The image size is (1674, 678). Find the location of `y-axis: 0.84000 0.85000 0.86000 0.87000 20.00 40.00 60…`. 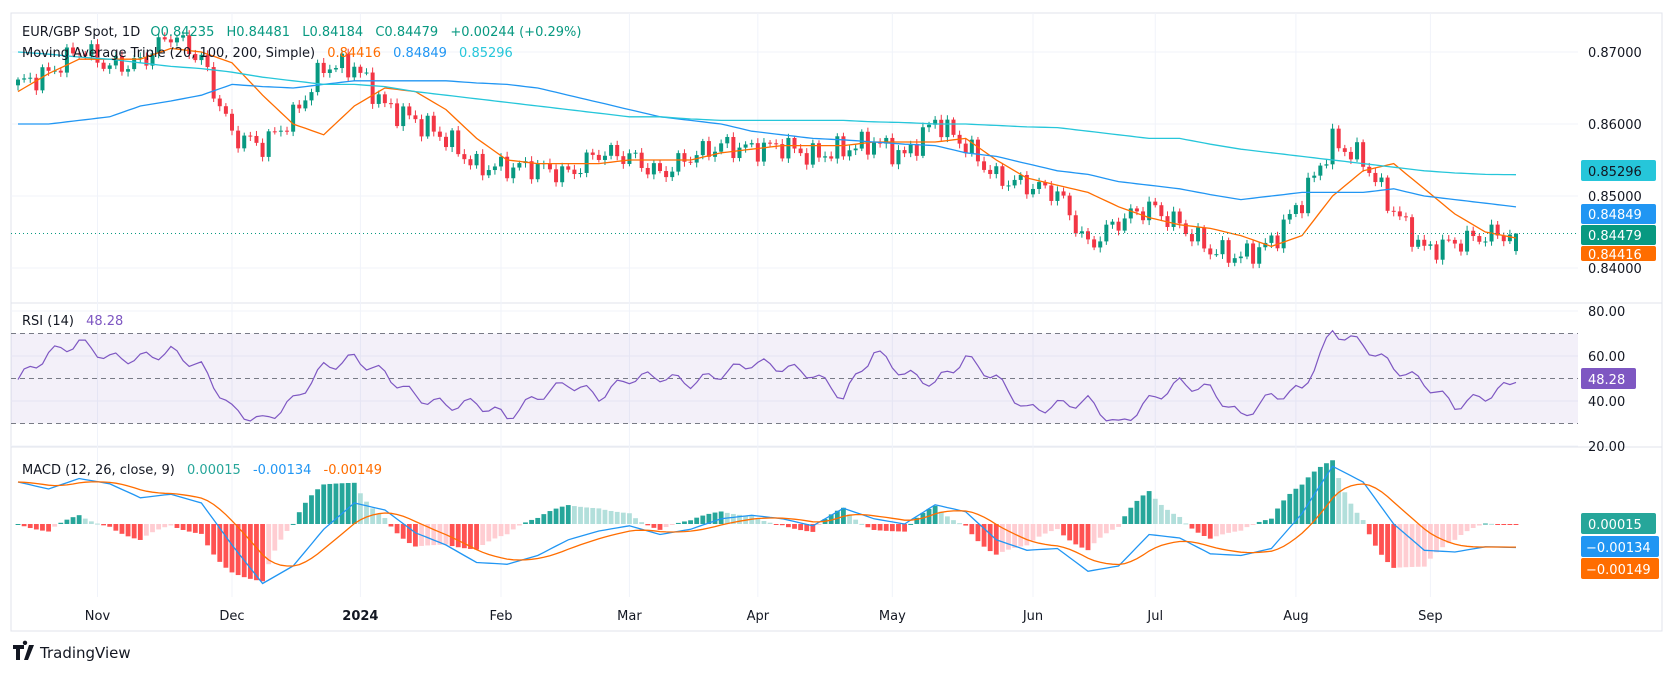

y-axis: 0.84000 0.85000 0.86000 0.87000 20.00 40.00 60… is located at coordinates (1615, 250).